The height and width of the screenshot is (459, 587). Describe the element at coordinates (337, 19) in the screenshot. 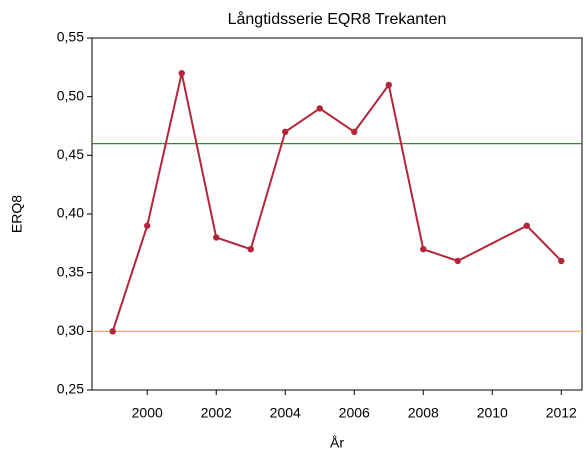

I see `chart-title: Långtidsserie EQR8 Trekanten` at that location.